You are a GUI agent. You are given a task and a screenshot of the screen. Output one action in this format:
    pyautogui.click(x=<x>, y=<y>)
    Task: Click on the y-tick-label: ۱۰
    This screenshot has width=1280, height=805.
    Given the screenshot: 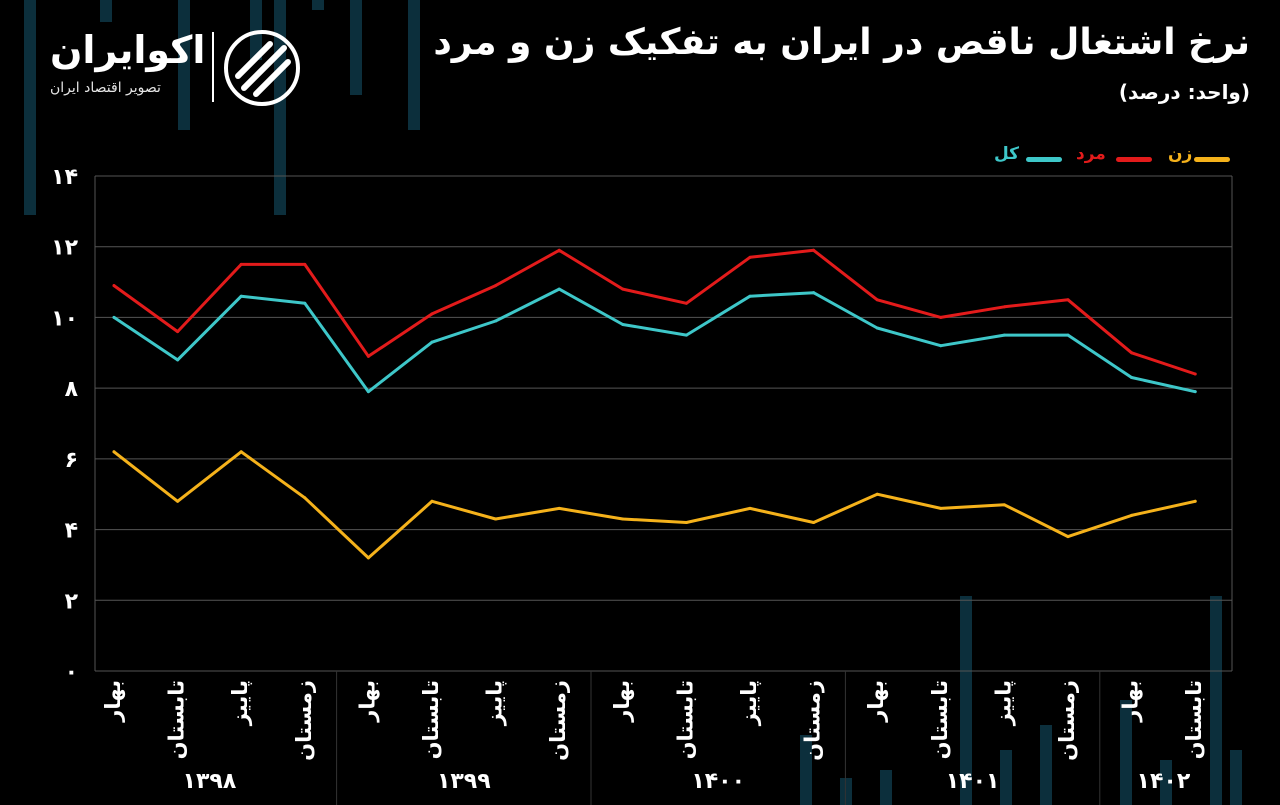 What is the action you would take?
    pyautogui.click(x=64, y=318)
    